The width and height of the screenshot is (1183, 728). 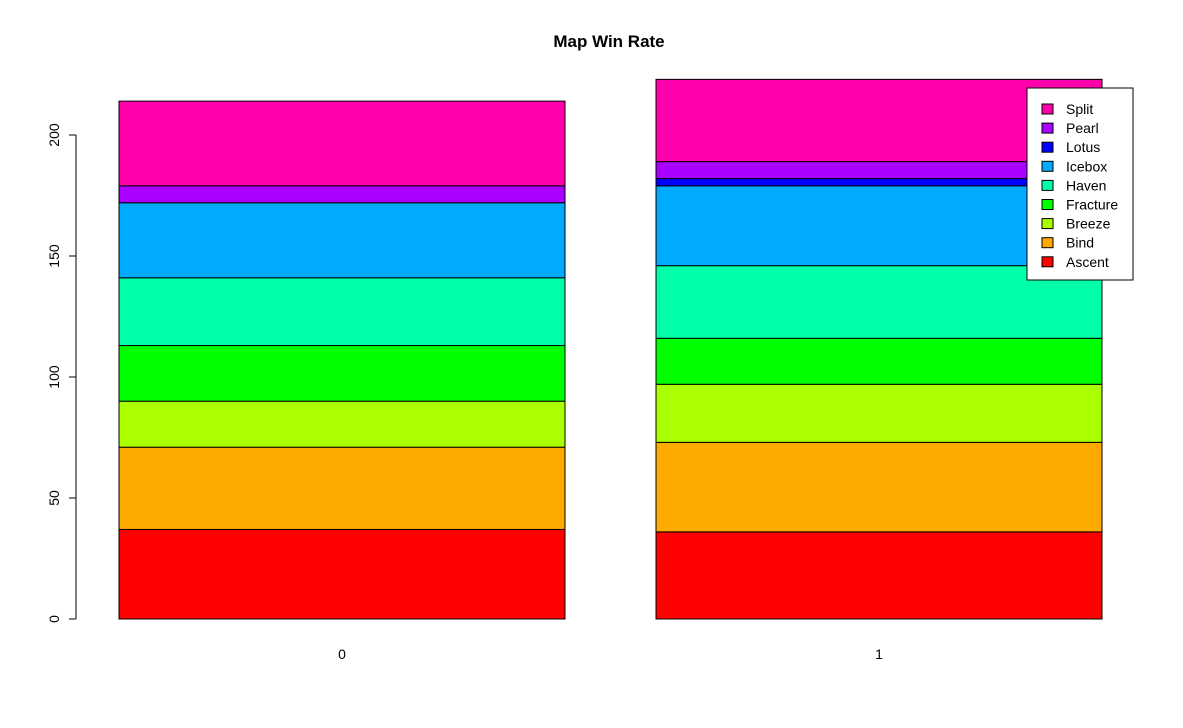 I want to click on legend-label-split: Split, so click(x=1079, y=109).